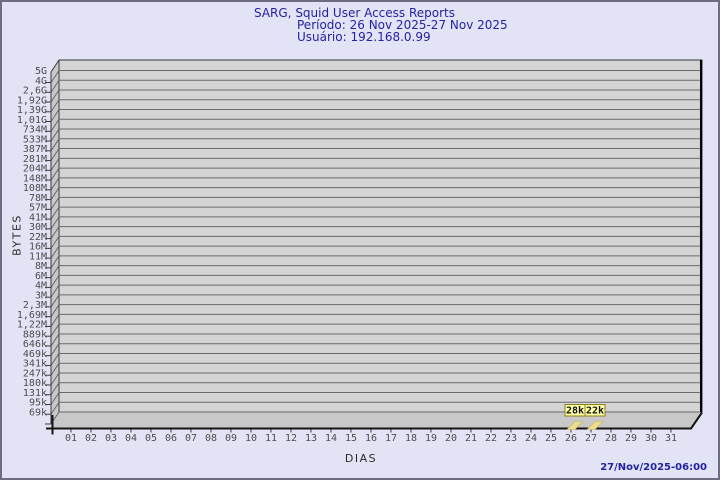 Image resolution: width=720 pixels, height=480 pixels. What do you see at coordinates (41, 295) in the screenshot?
I see `y-tick-label: 3M` at bounding box center [41, 295].